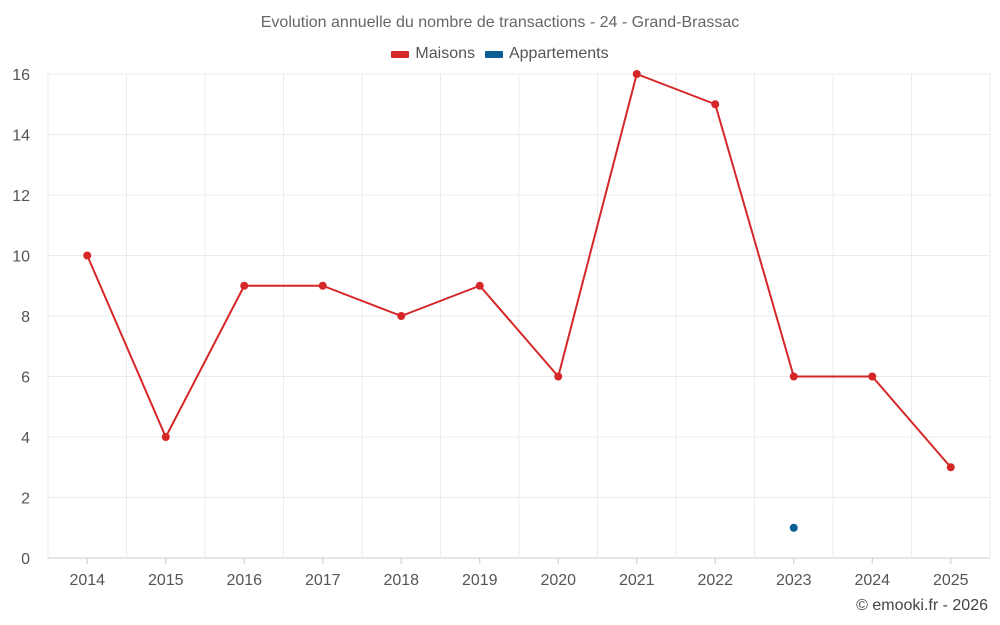  Describe the element at coordinates (715, 104) in the screenshot. I see `data-point-maisons-2022` at that location.